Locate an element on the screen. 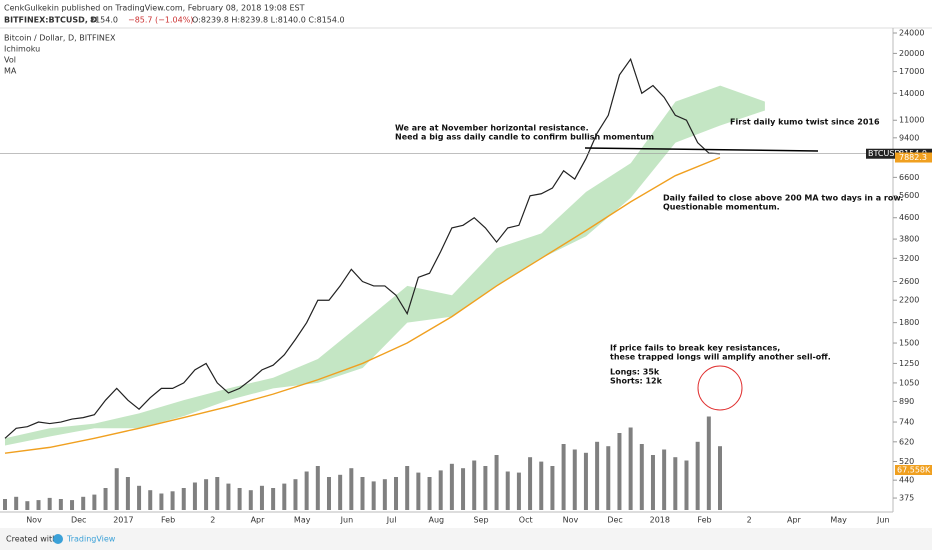 This screenshot has width=932, height=550. y-tick-label: 440 is located at coordinates (906, 480).